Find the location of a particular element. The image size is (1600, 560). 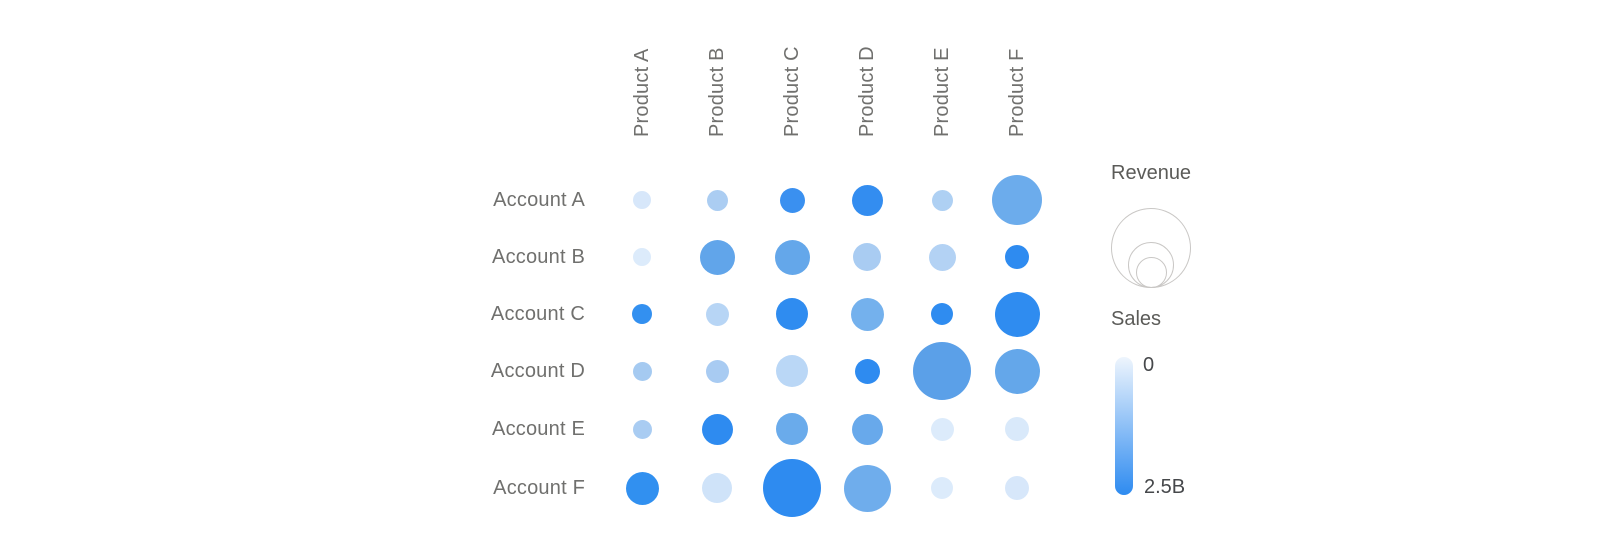

sales-legend-max-label: 2.5B is located at coordinates (1165, 487).